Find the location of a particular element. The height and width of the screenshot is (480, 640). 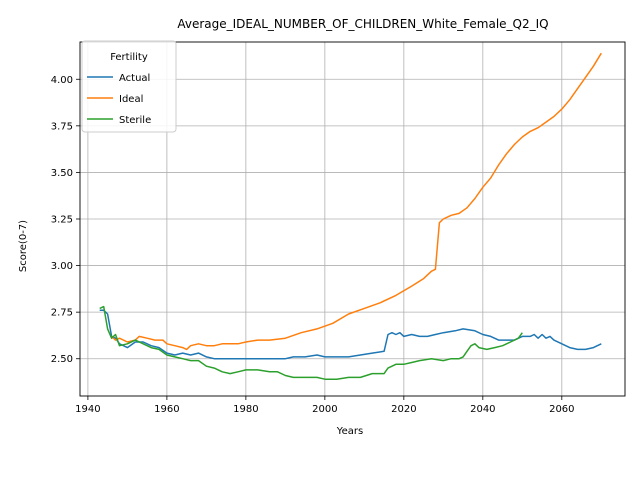

y-axis-label: Score(0-7) is located at coordinates (23, 246).